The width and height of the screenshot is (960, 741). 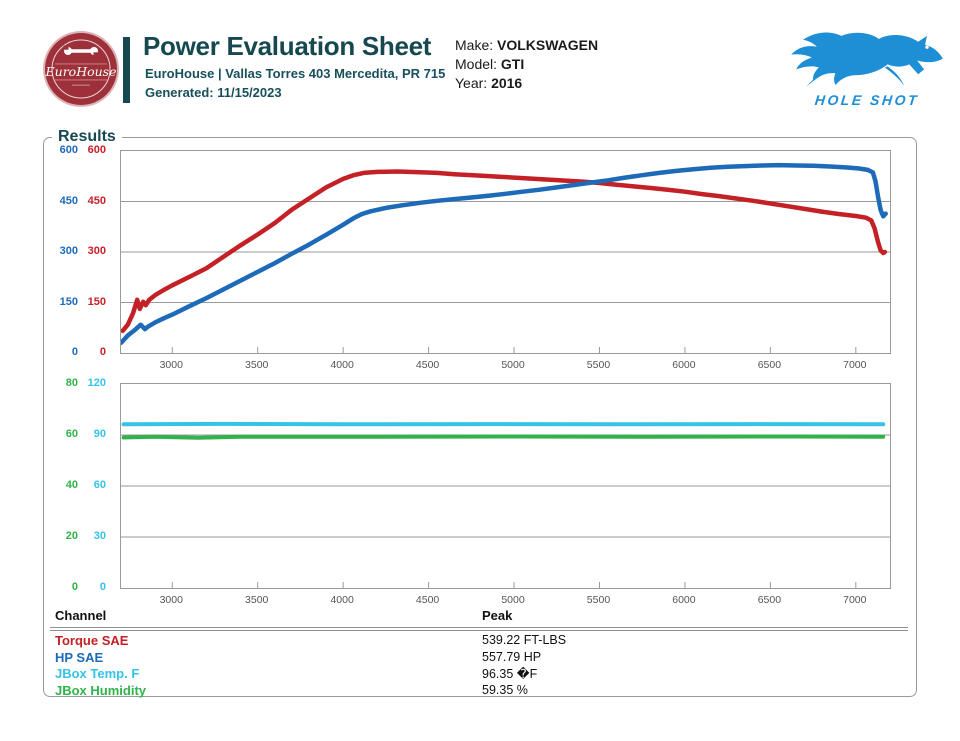 What do you see at coordinates (526, 83) in the screenshot?
I see `vehicle-year-row: Year: 2016` at bounding box center [526, 83].